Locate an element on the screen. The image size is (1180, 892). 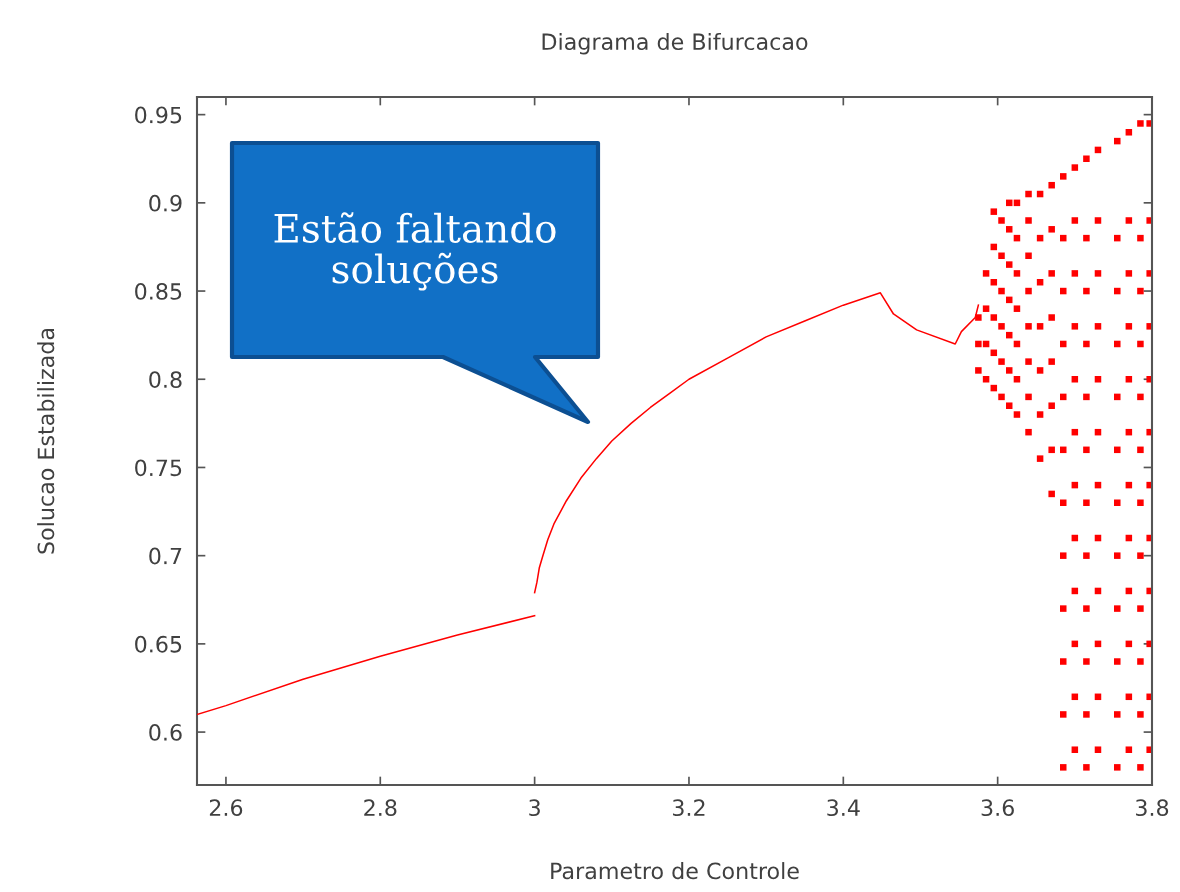
annotation: Estão faltando soluções is located at coordinates (415, 251).